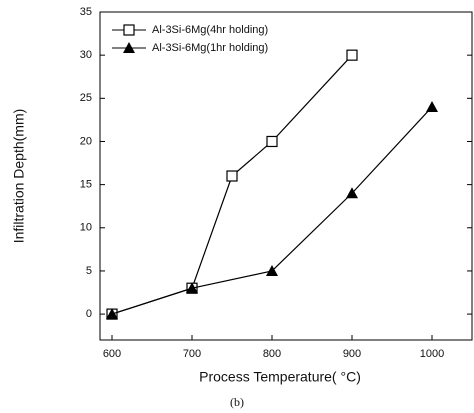 This screenshot has height=413, width=474. I want to click on caption: (b), so click(237, 402).